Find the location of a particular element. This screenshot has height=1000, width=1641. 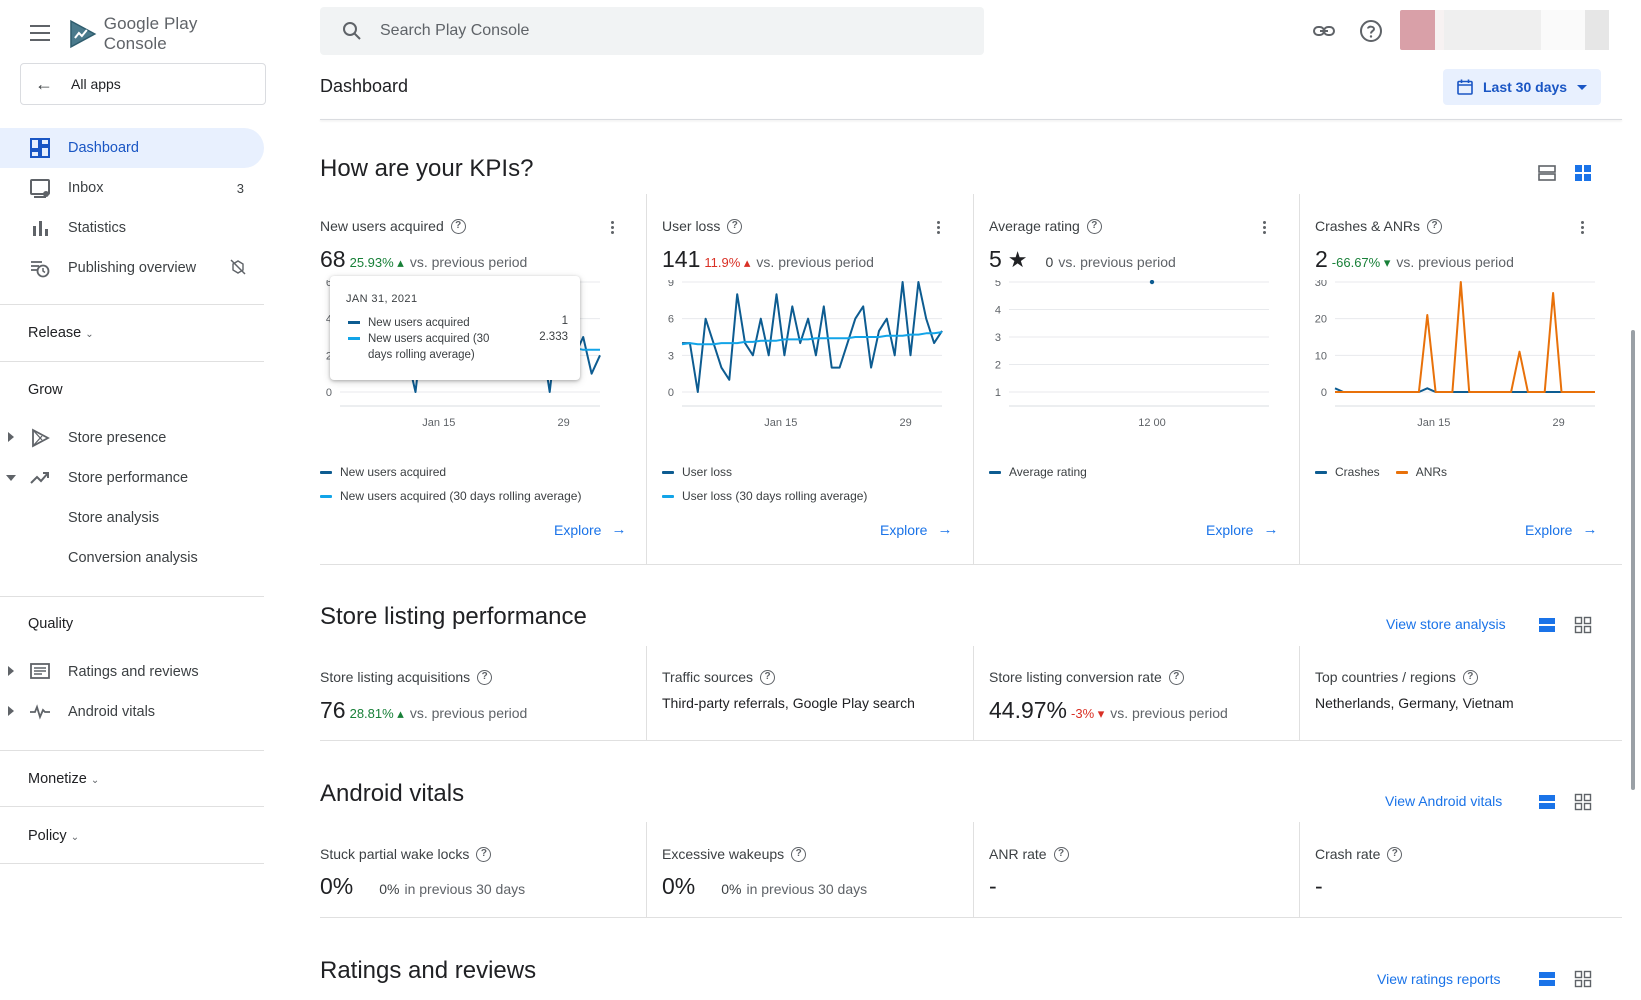

y-tick-label: 30 is located at coordinates (1321, 284).